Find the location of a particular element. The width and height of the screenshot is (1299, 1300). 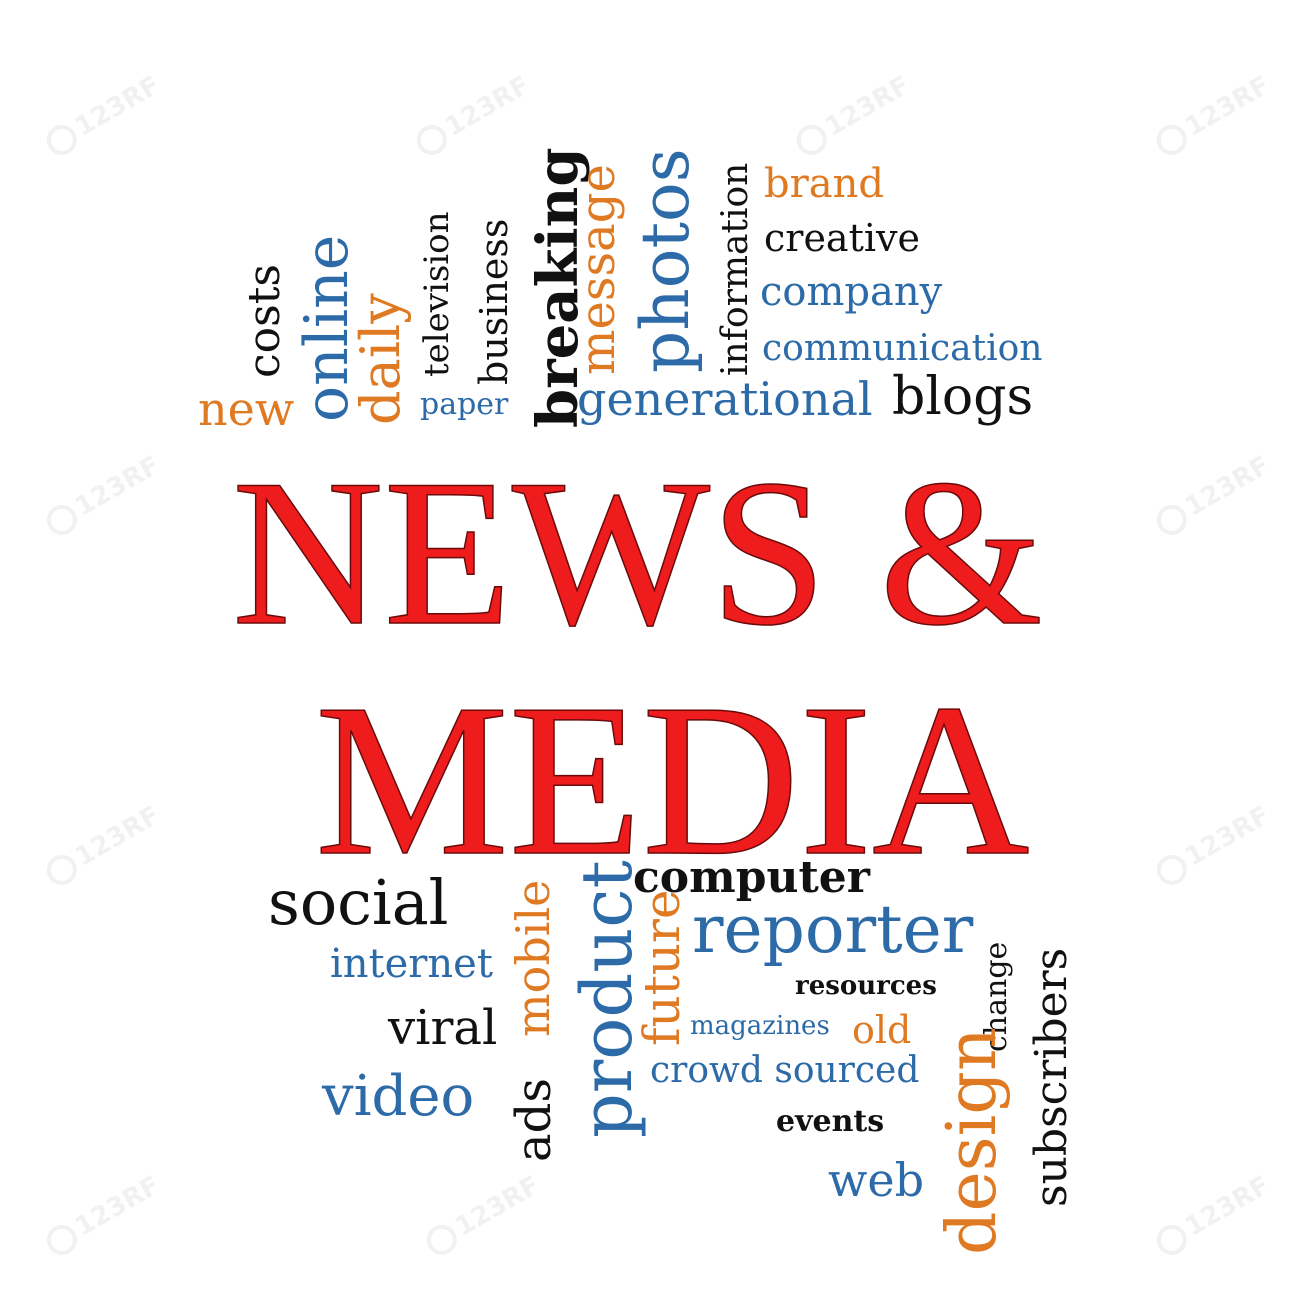

word-communication: communication is located at coordinates (902, 348).